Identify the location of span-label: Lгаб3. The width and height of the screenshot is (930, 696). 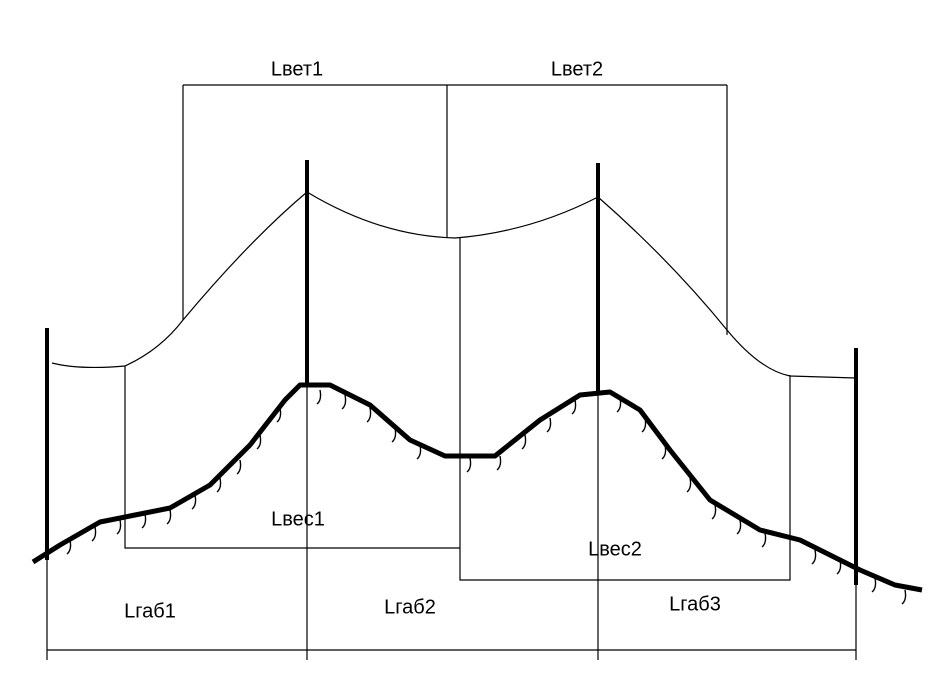
(695, 604).